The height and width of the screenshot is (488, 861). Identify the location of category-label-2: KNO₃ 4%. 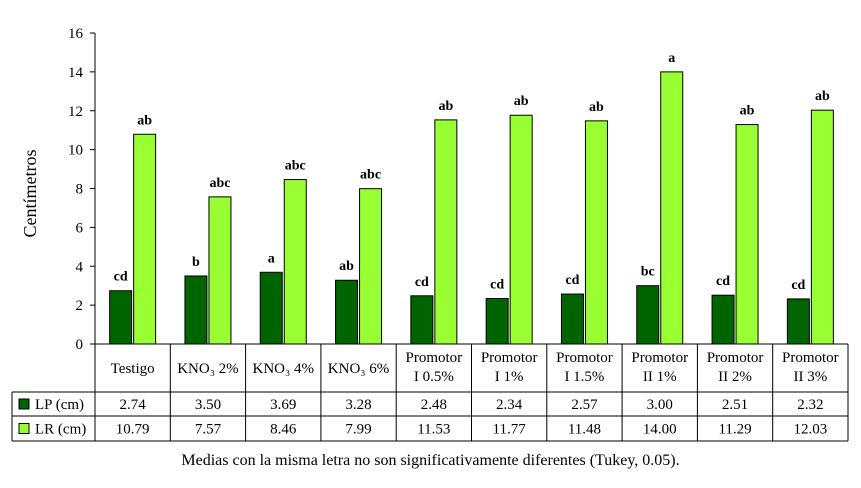
(283, 369).